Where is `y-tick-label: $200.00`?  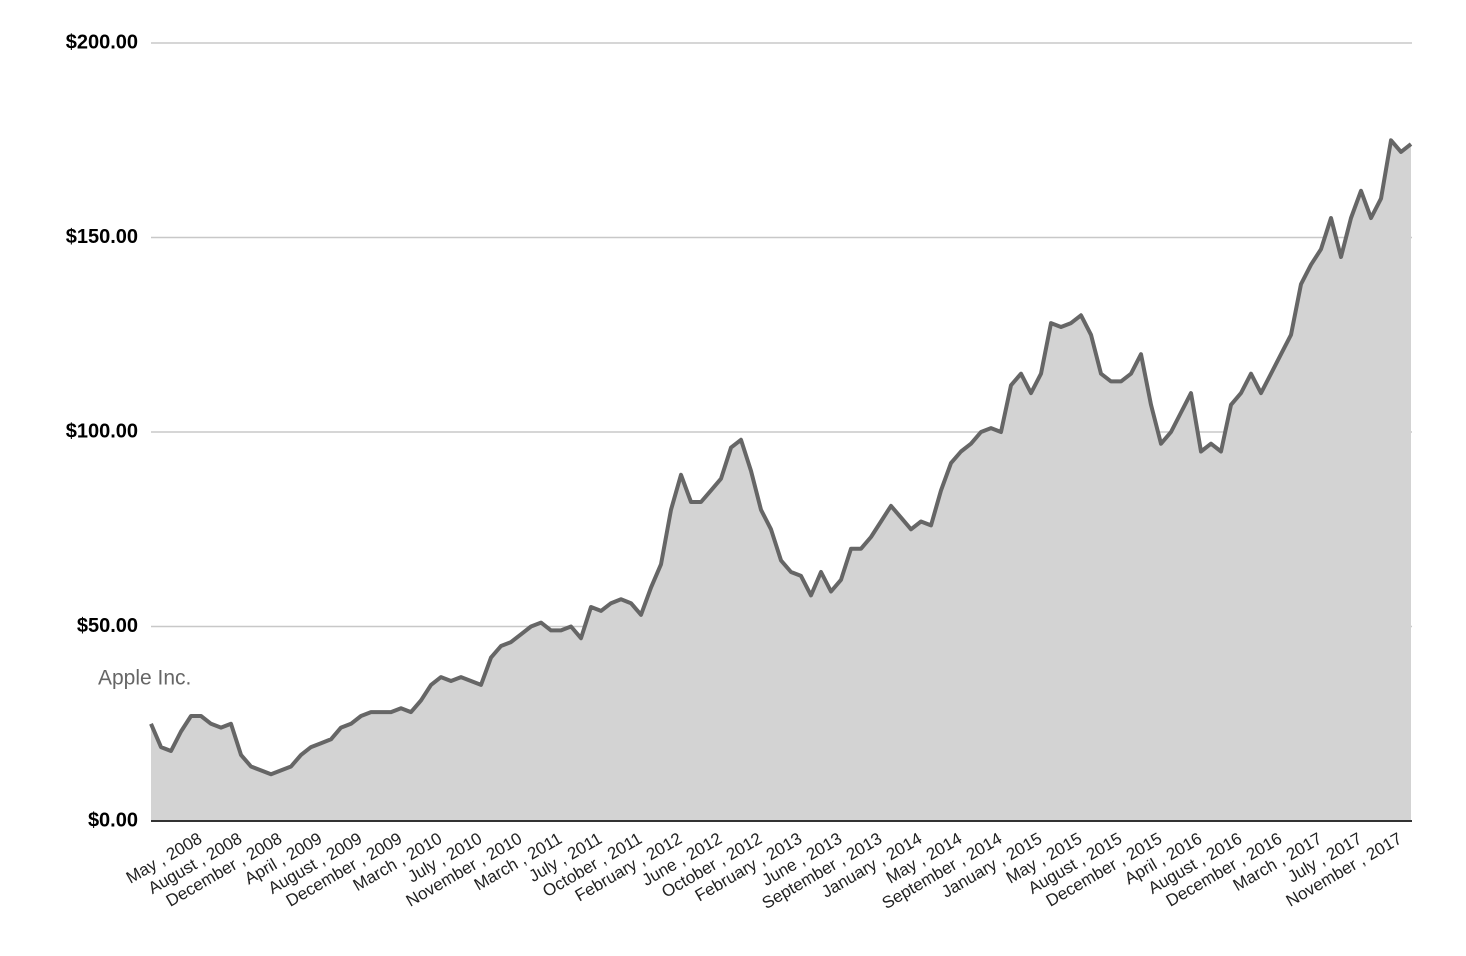
y-tick-label: $200.00 is located at coordinates (102, 42).